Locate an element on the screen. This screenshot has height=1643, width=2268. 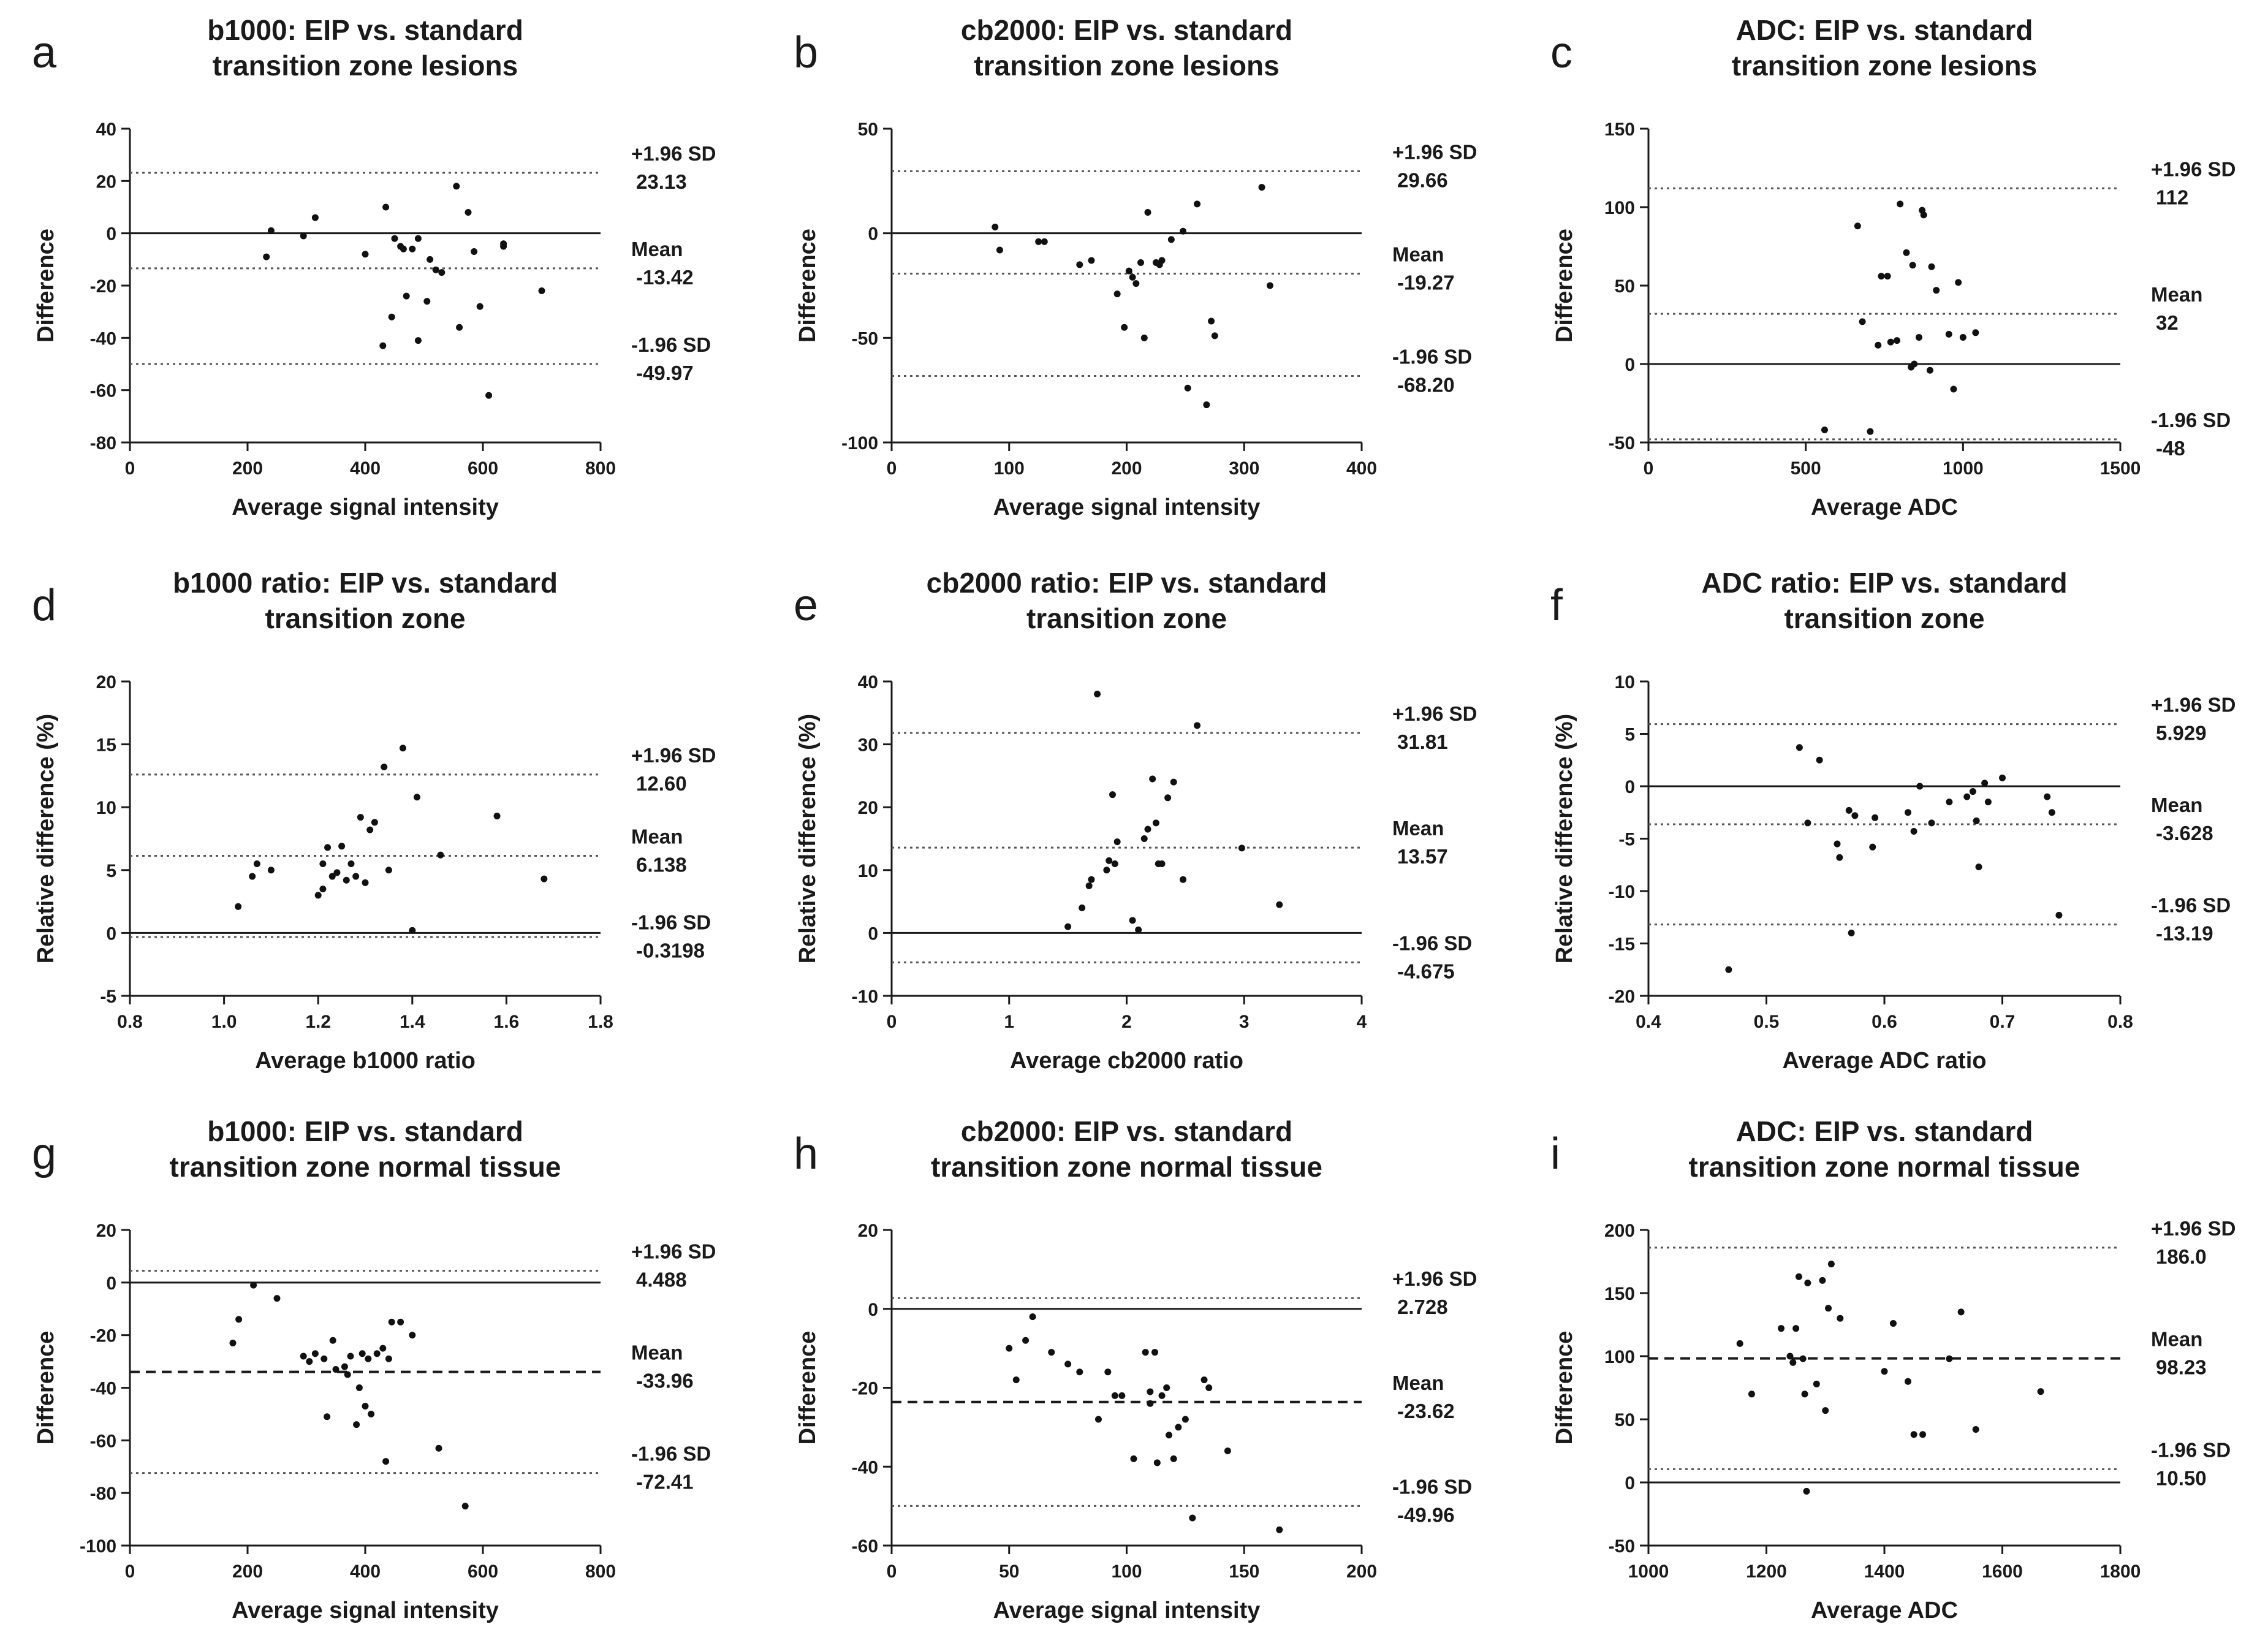
y-tick-label: -50 is located at coordinates (865, 338).